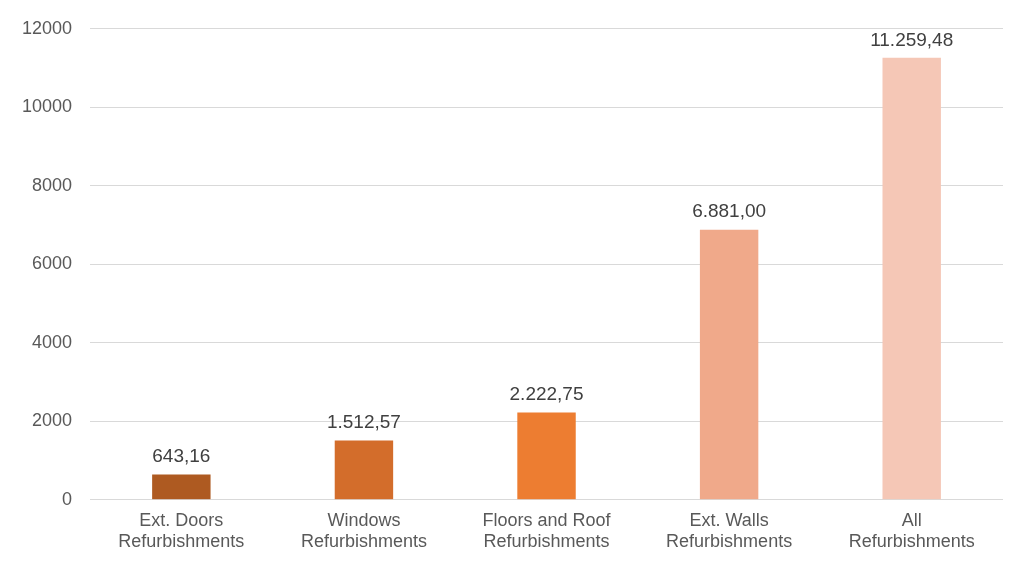  What do you see at coordinates (546, 394) in the screenshot?
I see `data-label: 2.222,75` at bounding box center [546, 394].